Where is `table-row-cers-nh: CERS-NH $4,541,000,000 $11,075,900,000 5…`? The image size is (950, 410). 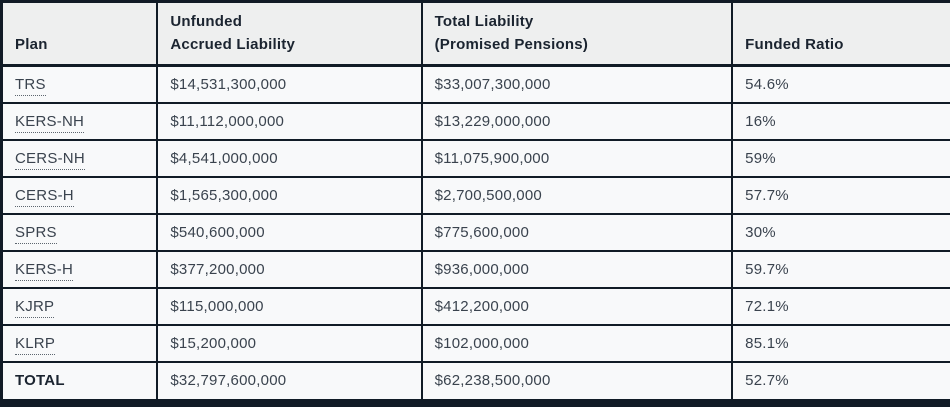
table-row-cers-nh: CERS-NH $4,541,000,000 $11,075,900,000 5… is located at coordinates (476, 158).